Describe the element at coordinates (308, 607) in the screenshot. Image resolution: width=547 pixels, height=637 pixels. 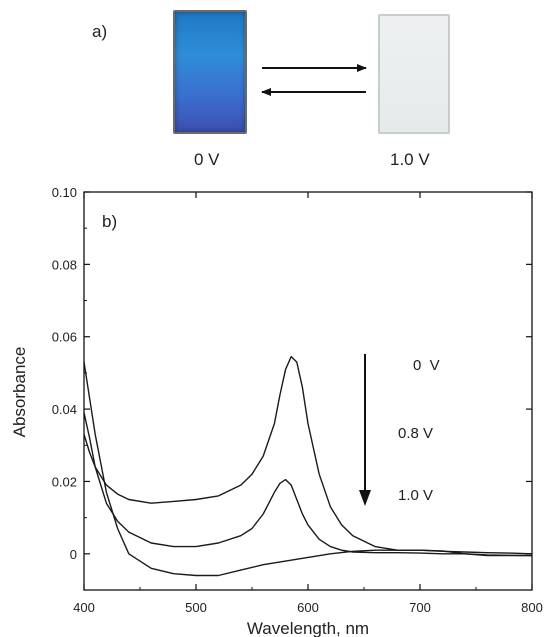
I see `x-tick-label: 600` at that location.